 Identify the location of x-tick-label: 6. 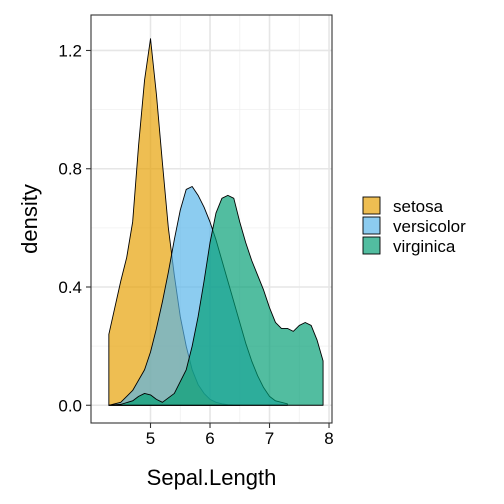
(209, 438).